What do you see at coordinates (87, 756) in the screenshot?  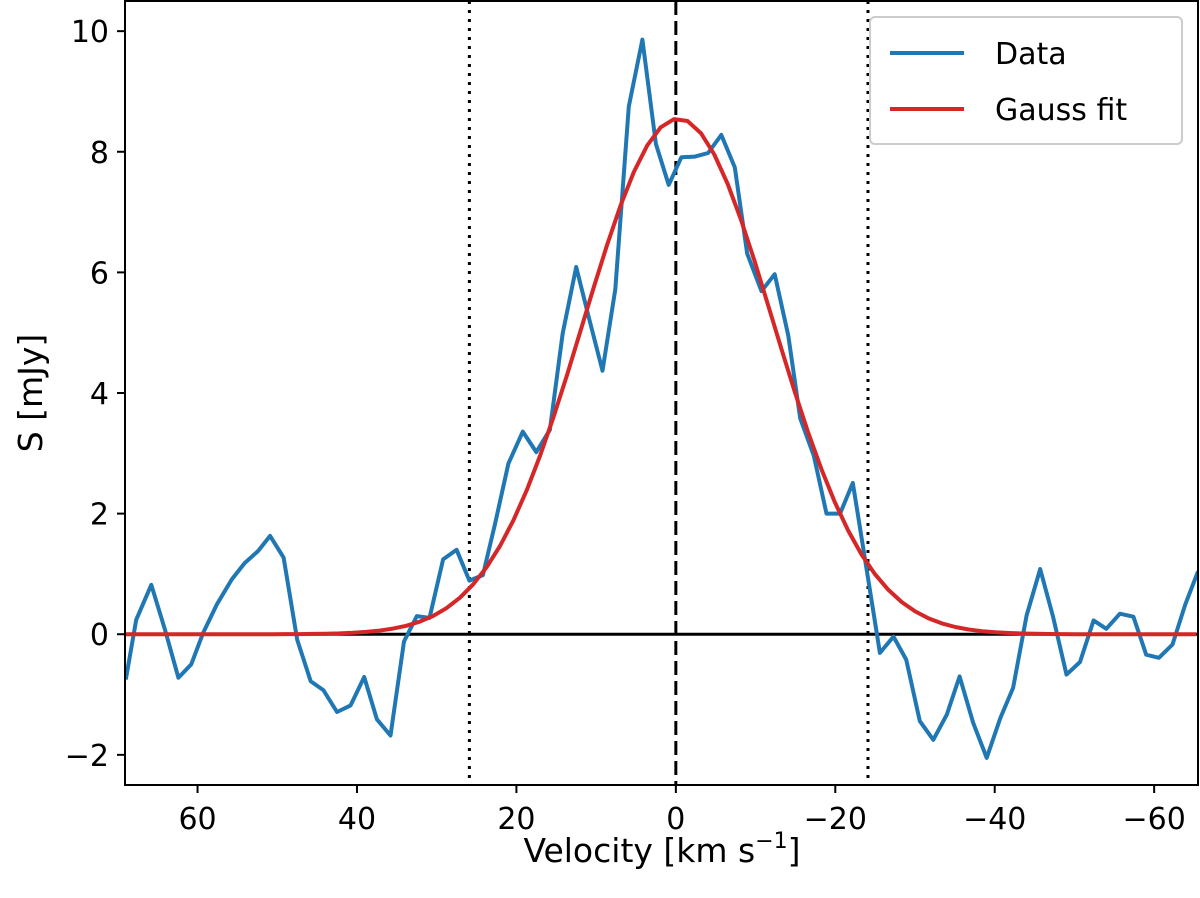 I see `y-tick-label: −2` at bounding box center [87, 756].